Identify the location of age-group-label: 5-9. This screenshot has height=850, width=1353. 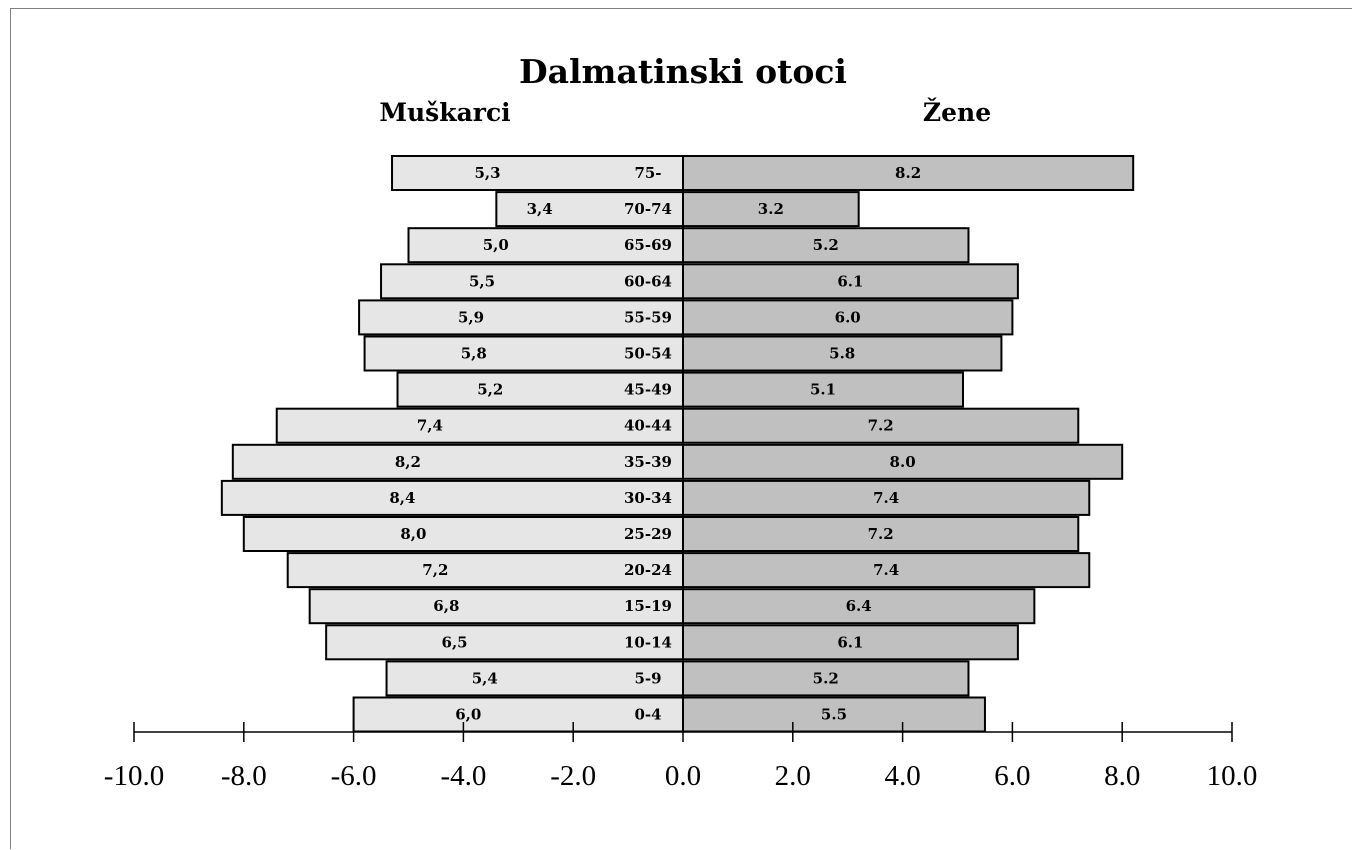
(647, 678).